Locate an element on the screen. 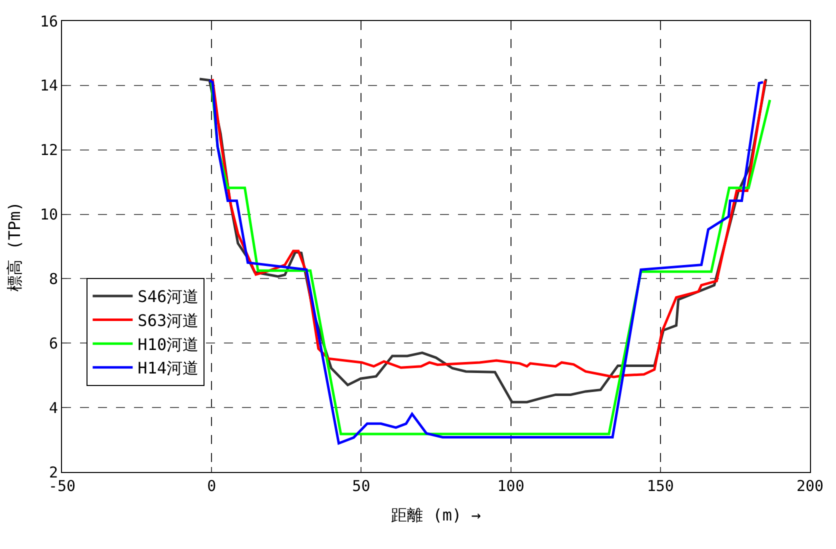 The height and width of the screenshot is (549, 836). y-tick-label: 12 is located at coordinates (49, 150).